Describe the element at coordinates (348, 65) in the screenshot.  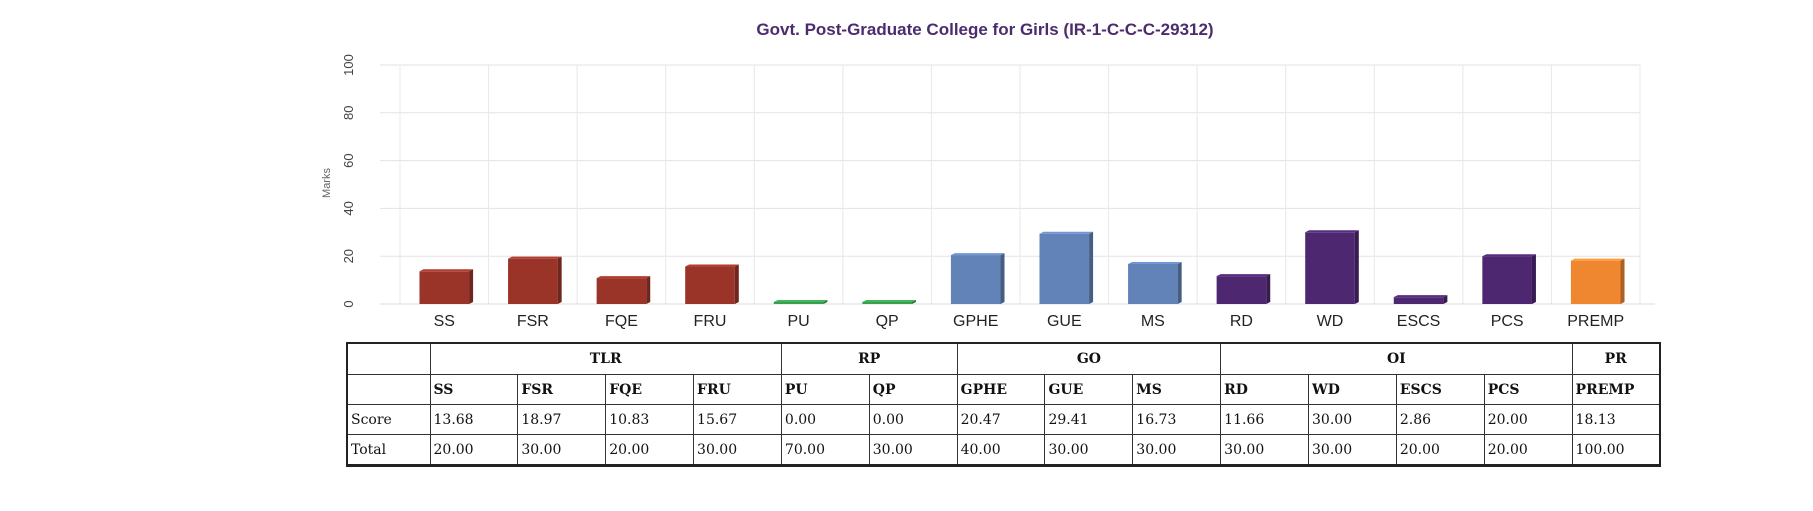
I see `y-tick-label: 100` at that location.